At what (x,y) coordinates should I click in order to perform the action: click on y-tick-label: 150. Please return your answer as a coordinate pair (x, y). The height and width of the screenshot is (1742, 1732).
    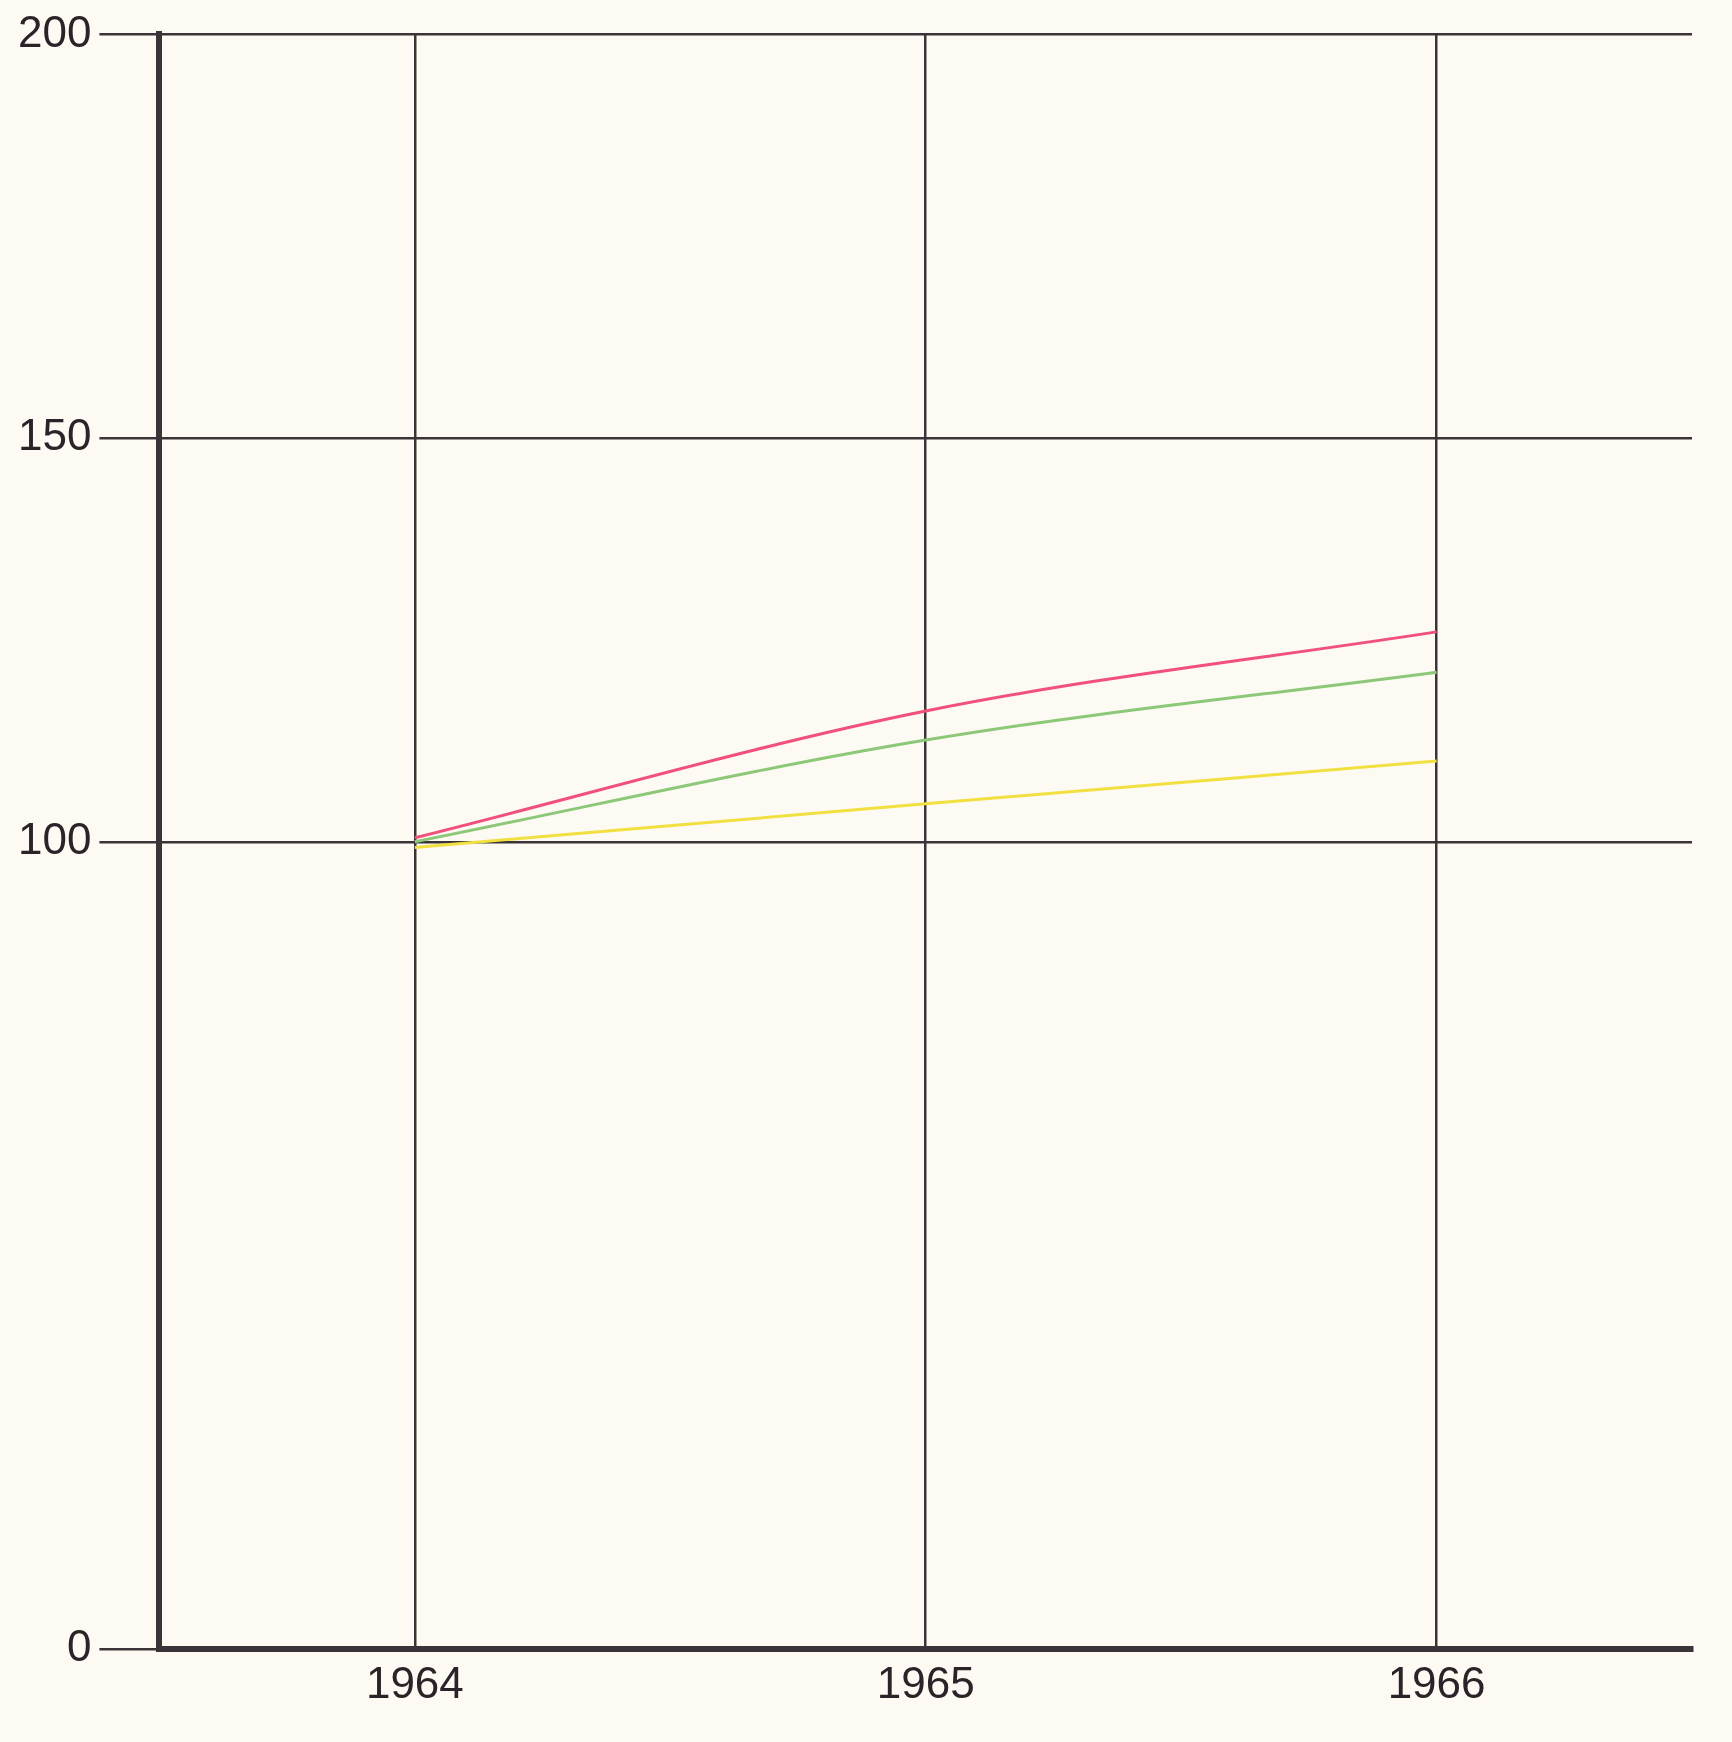
    Looking at the image, I should click on (54, 435).